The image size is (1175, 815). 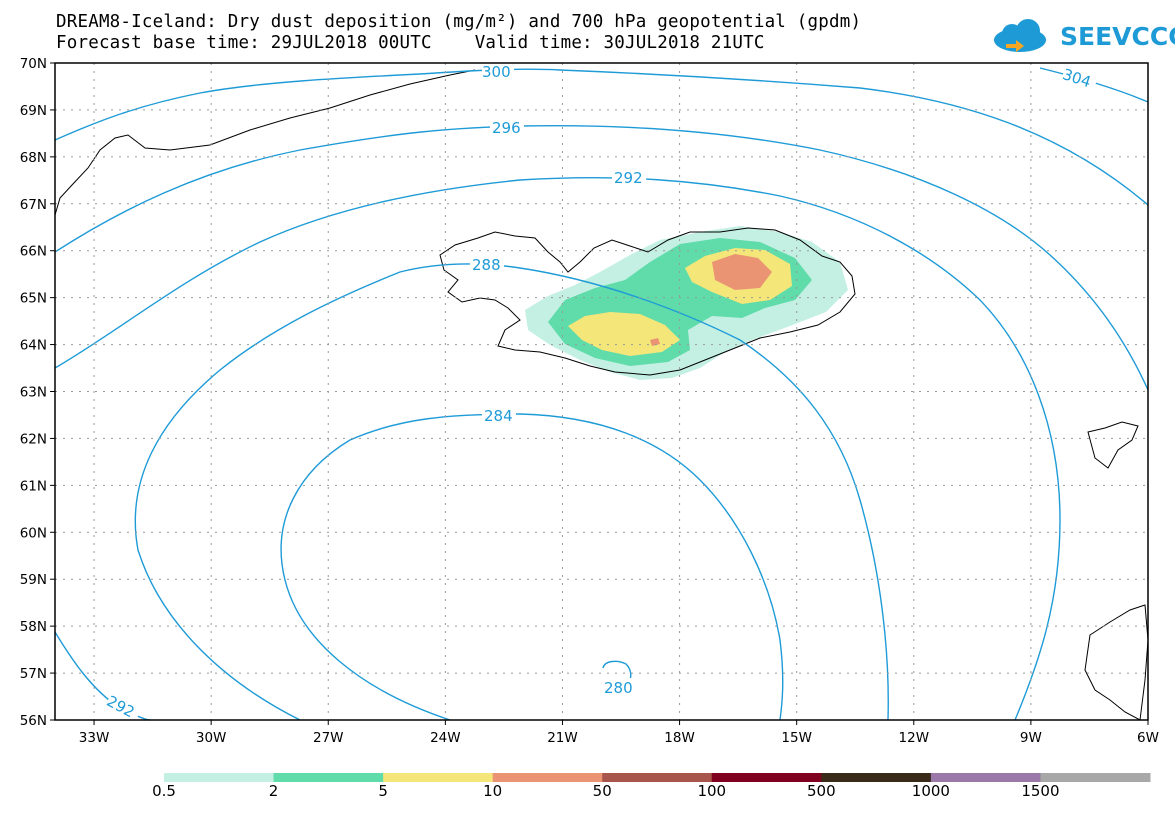 I want to click on lon-tick-label: 6W, so click(x=1148, y=738).